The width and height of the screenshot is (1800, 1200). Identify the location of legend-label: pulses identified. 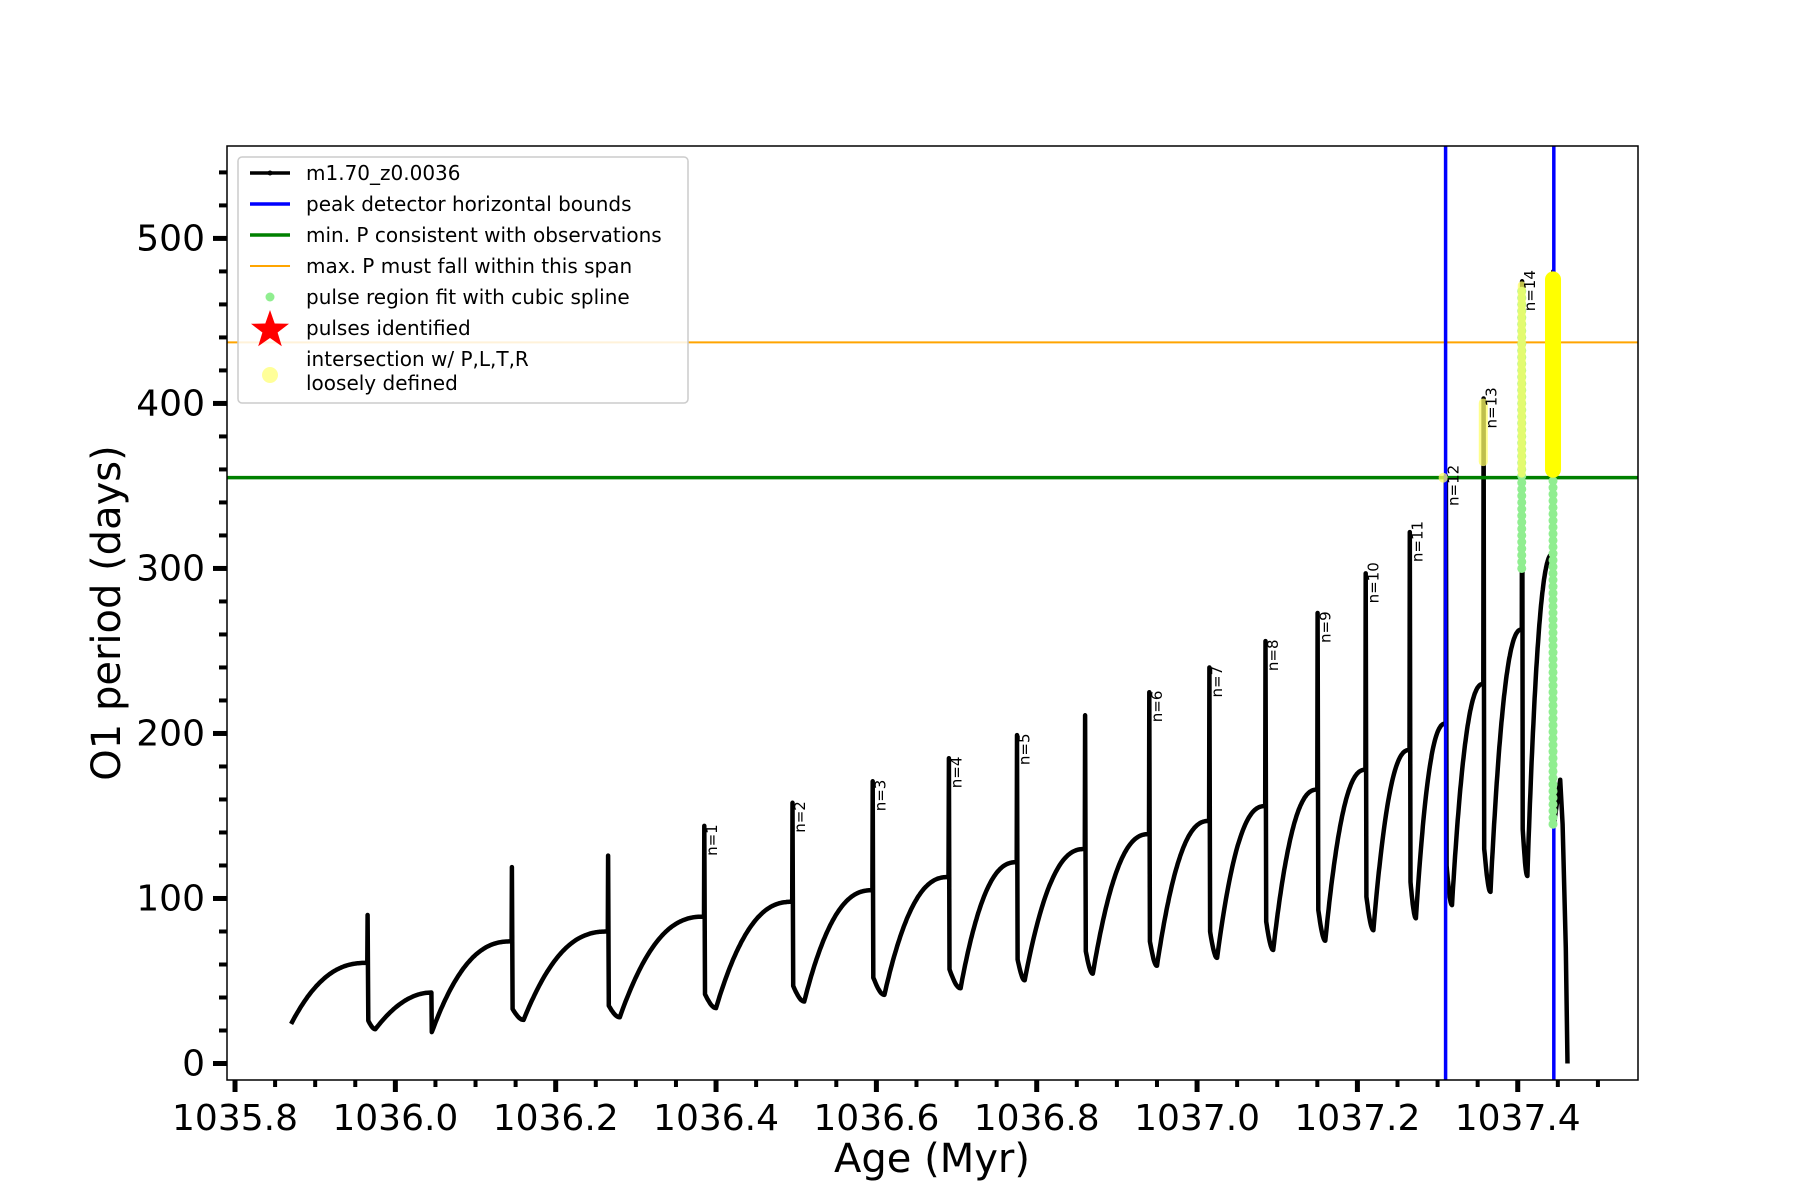
(388, 328).